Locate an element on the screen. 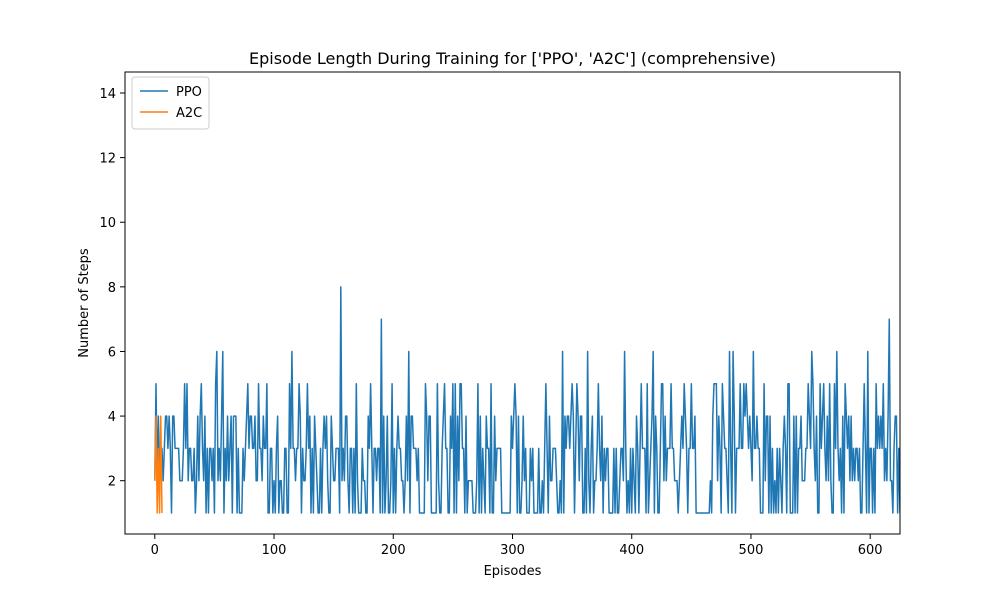  legend: PPO A2C is located at coordinates (170, 103).